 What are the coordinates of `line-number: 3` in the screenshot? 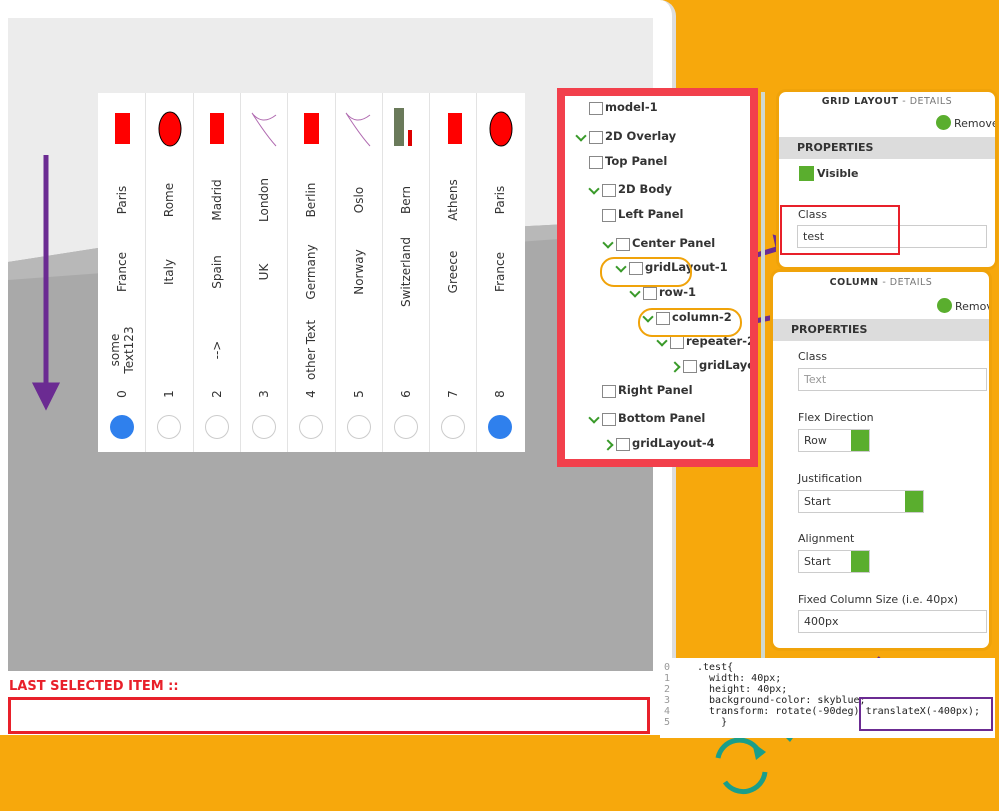 It's located at (667, 700).